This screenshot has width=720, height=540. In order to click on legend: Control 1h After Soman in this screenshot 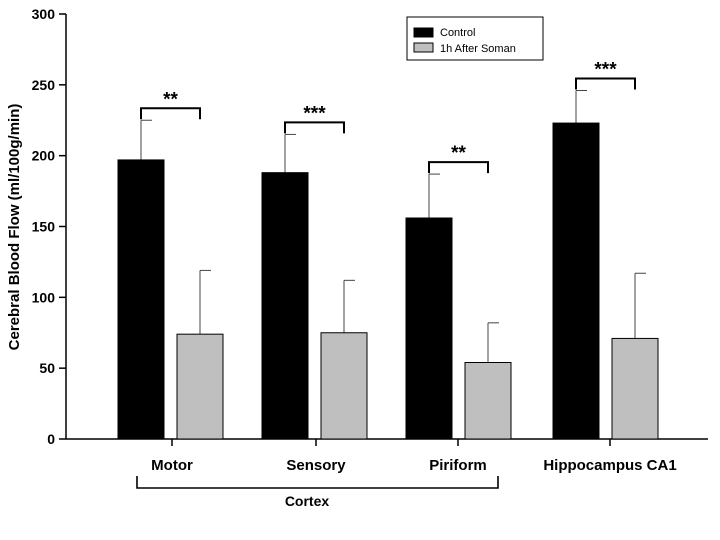, I will do `click(475, 38)`.